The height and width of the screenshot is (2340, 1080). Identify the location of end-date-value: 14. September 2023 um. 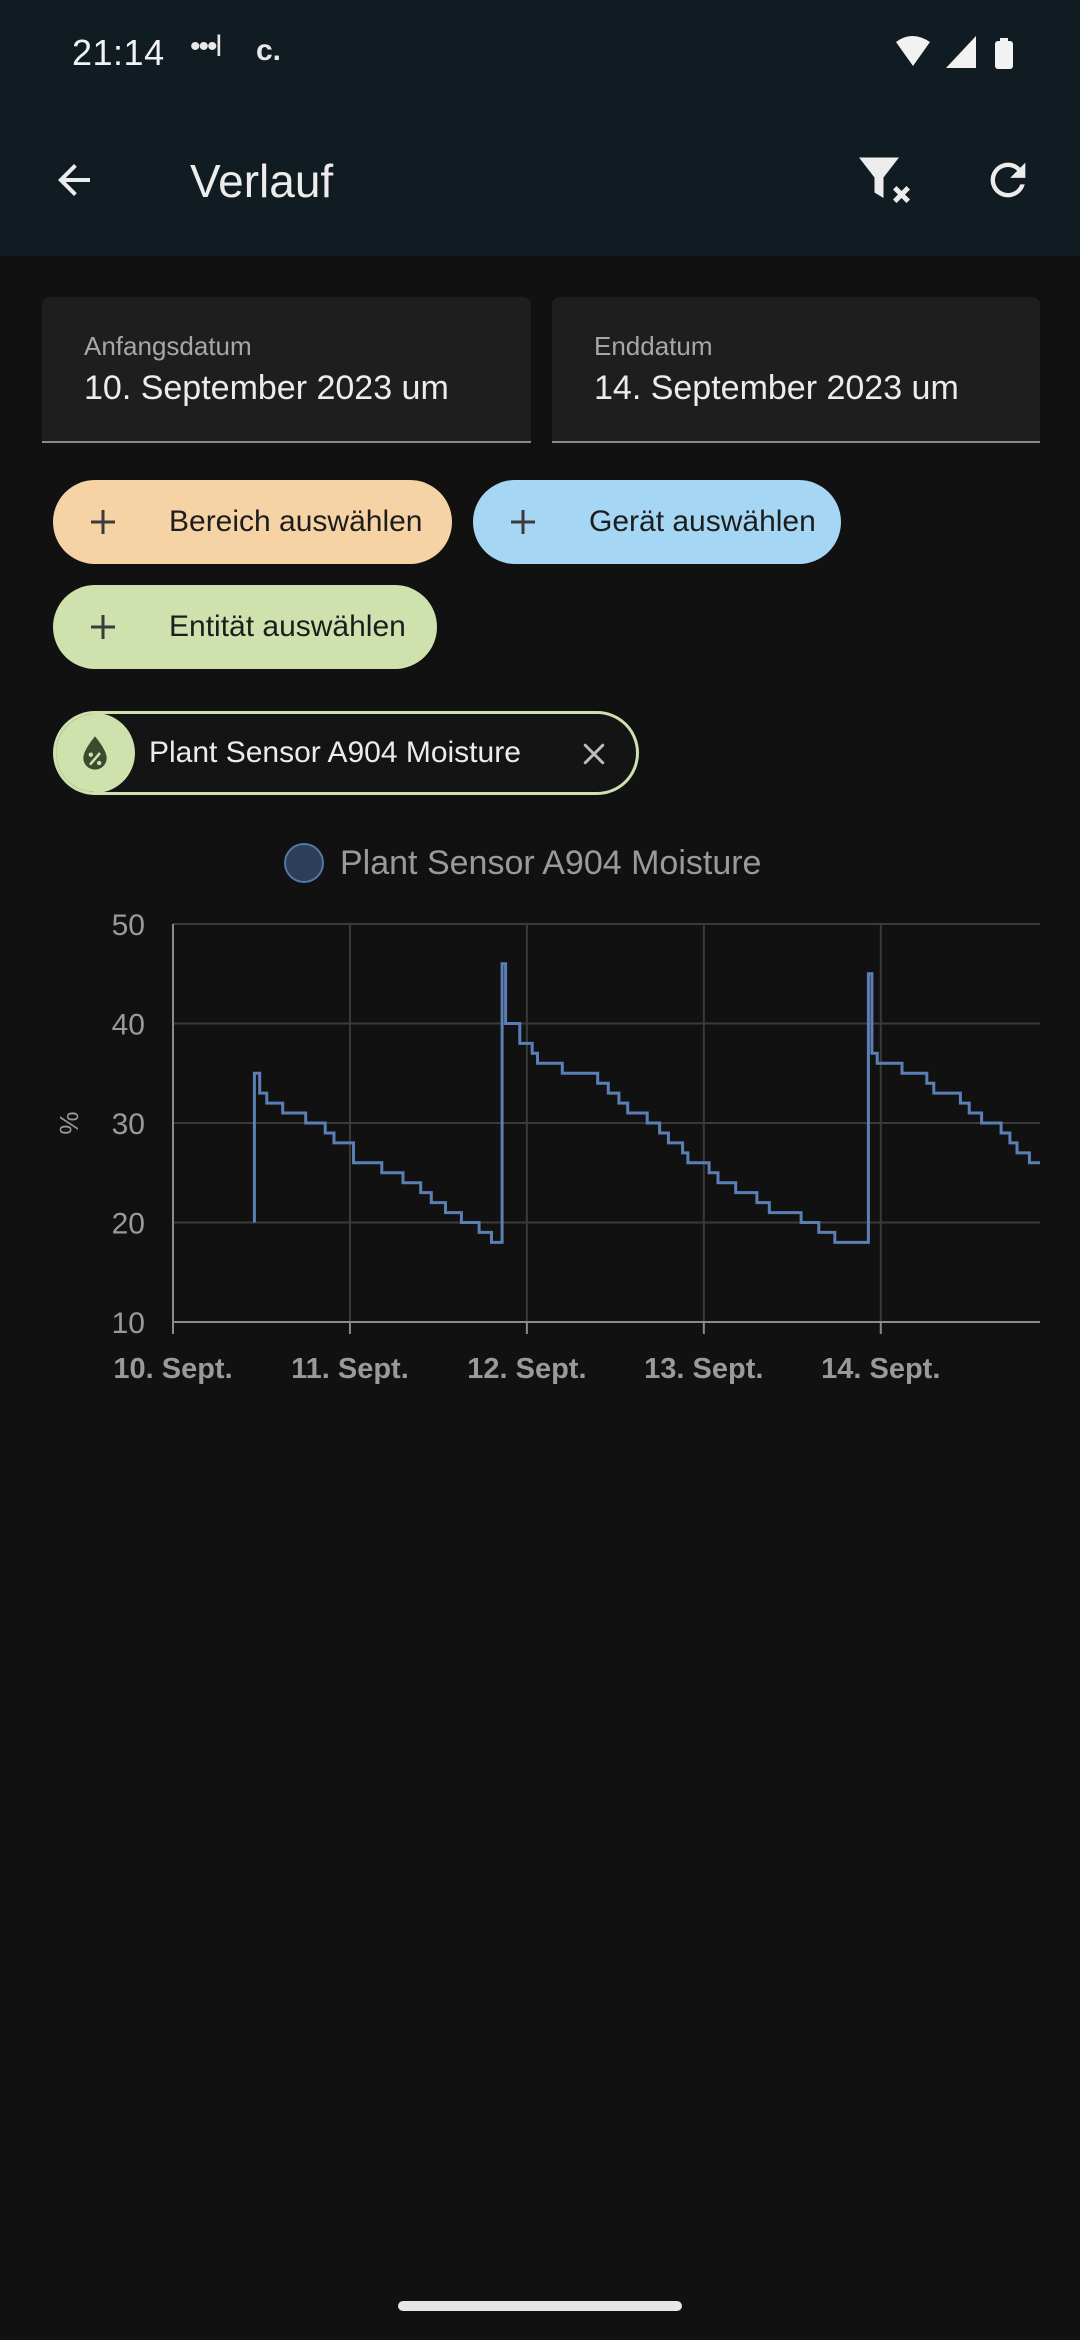
(776, 388).